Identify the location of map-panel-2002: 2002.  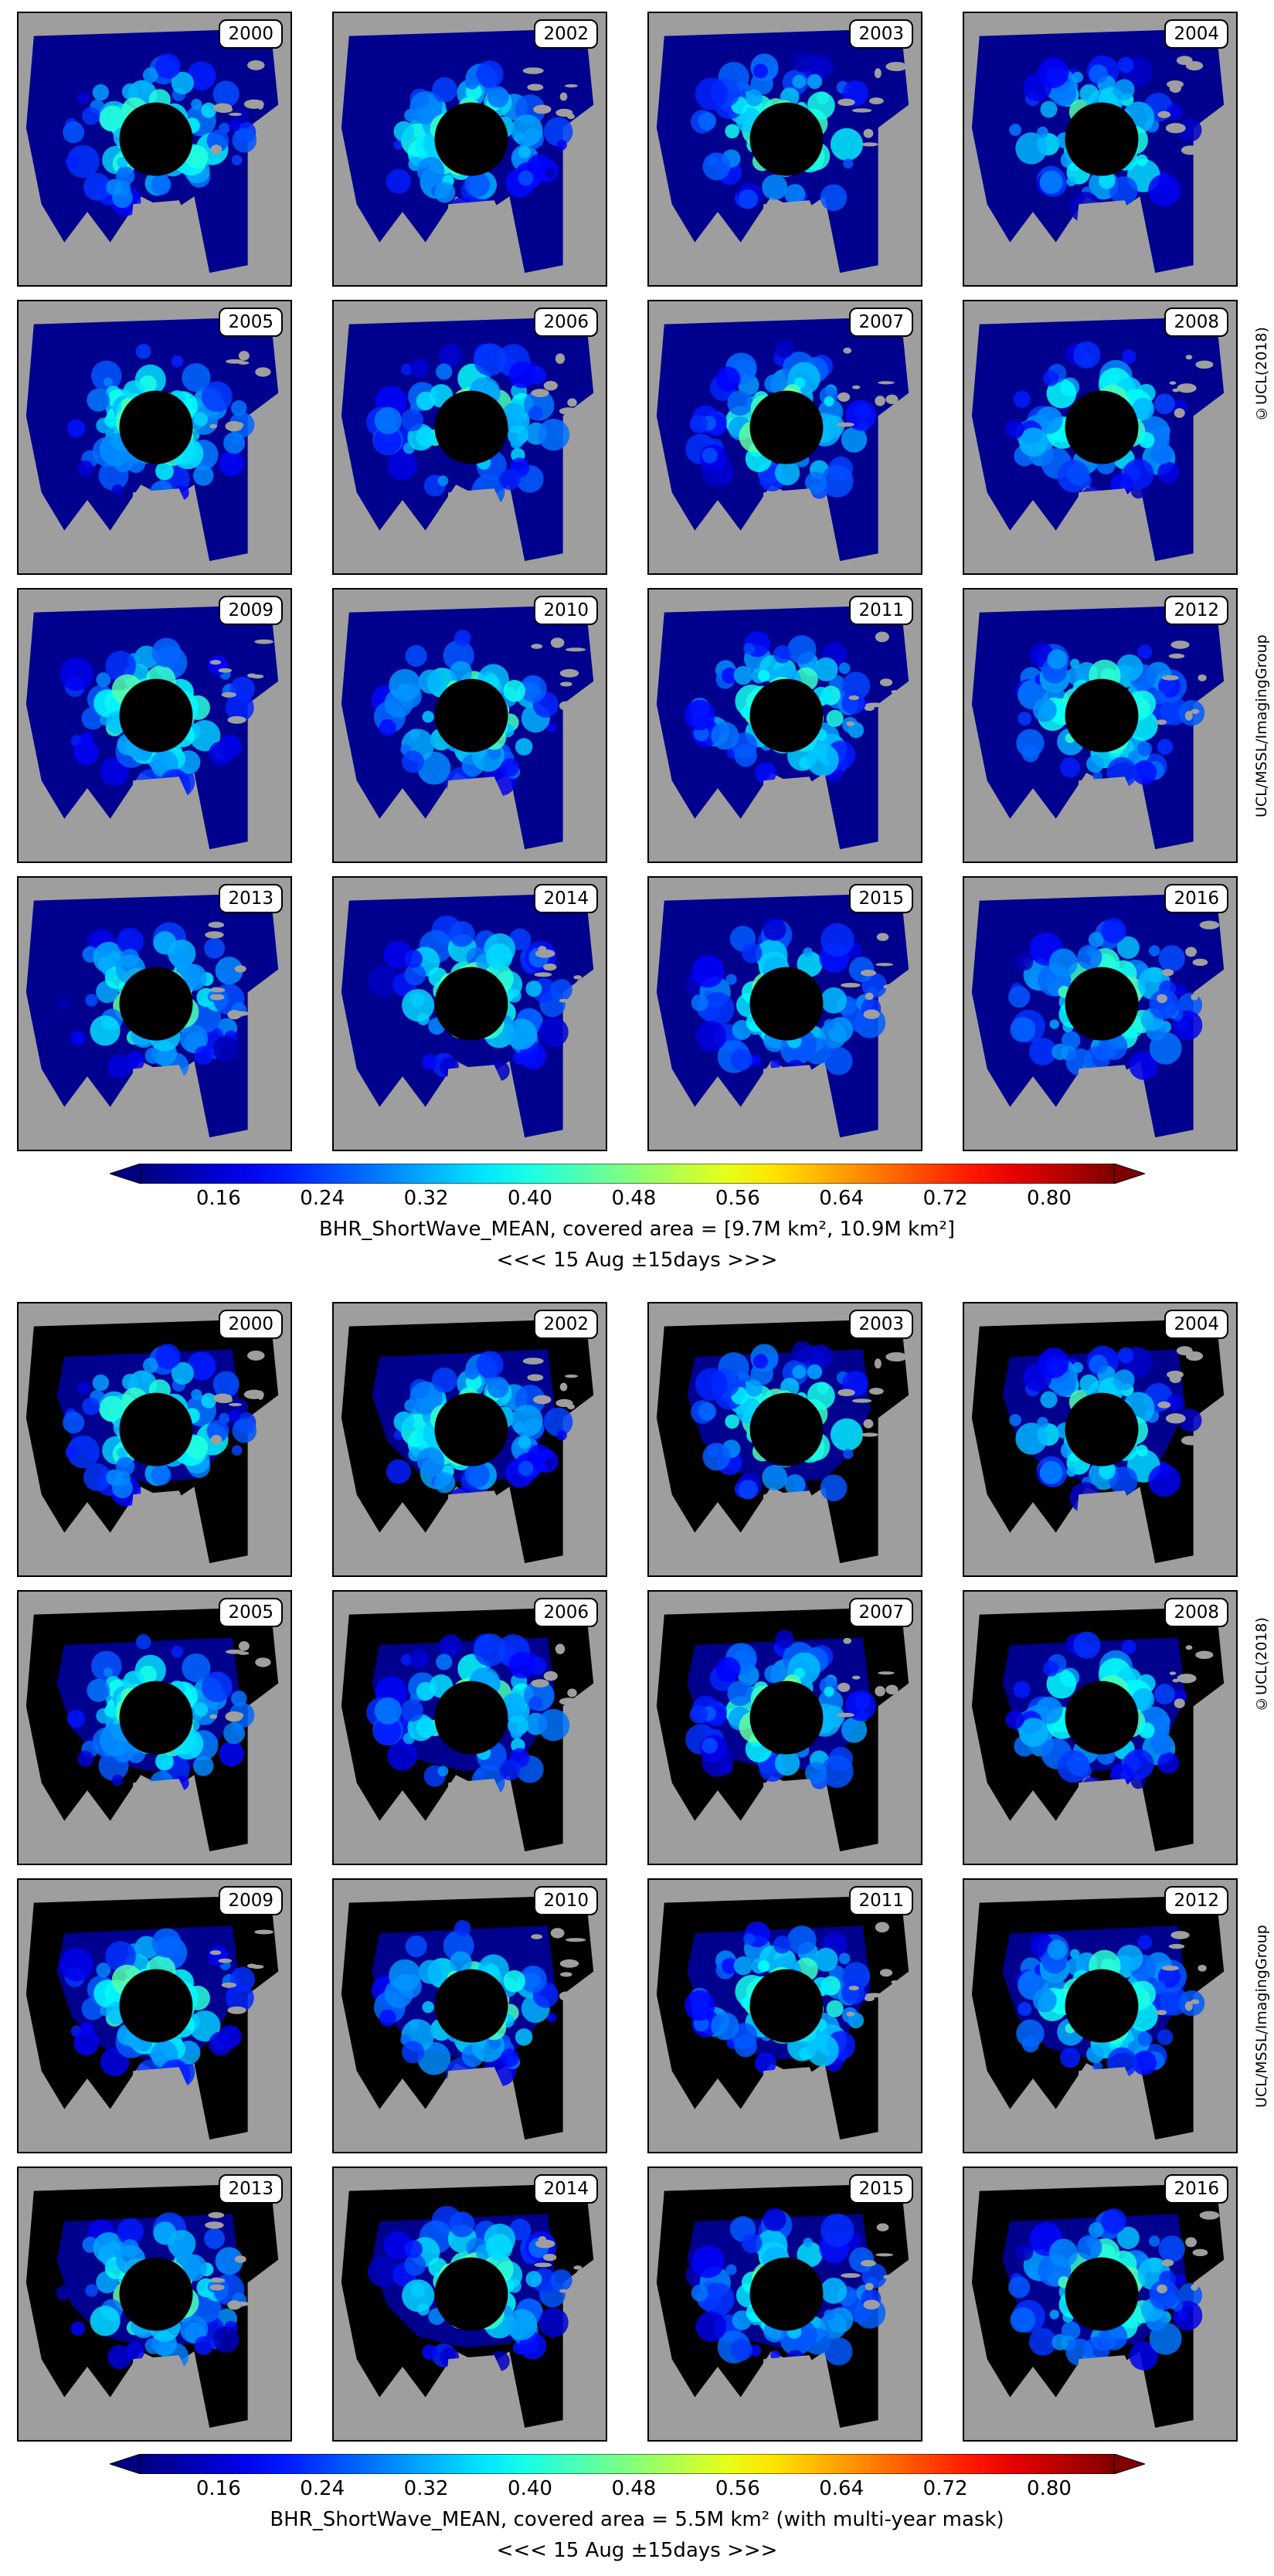
(470, 1439).